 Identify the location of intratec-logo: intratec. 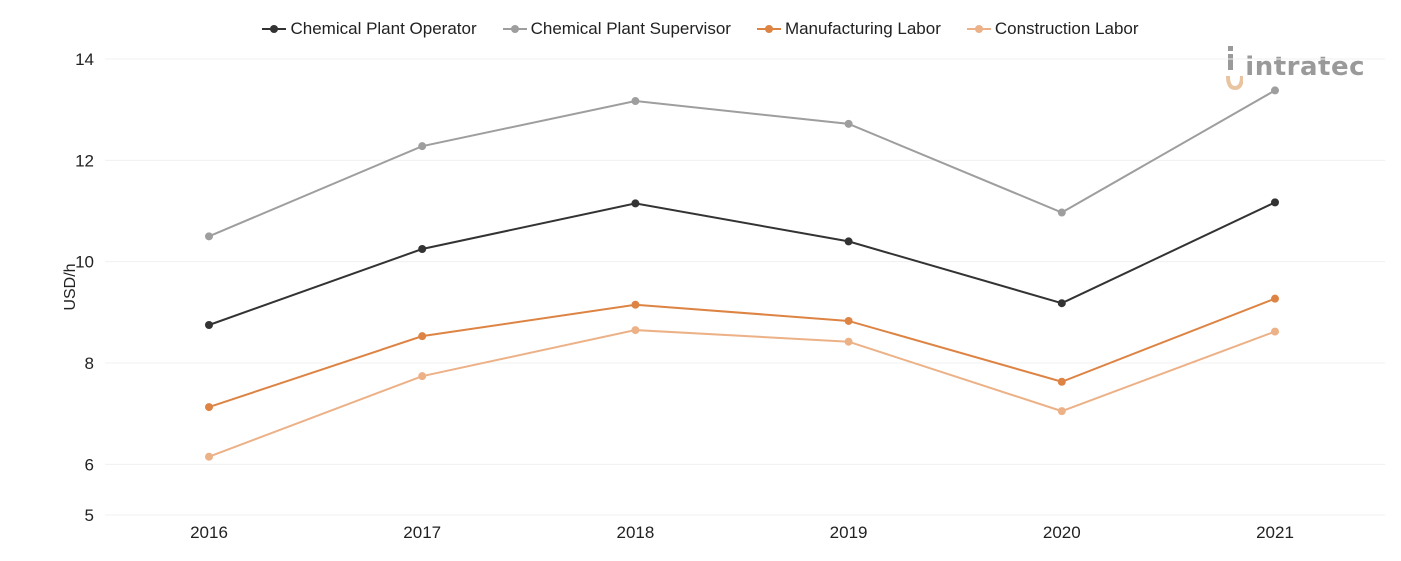
(1295, 67).